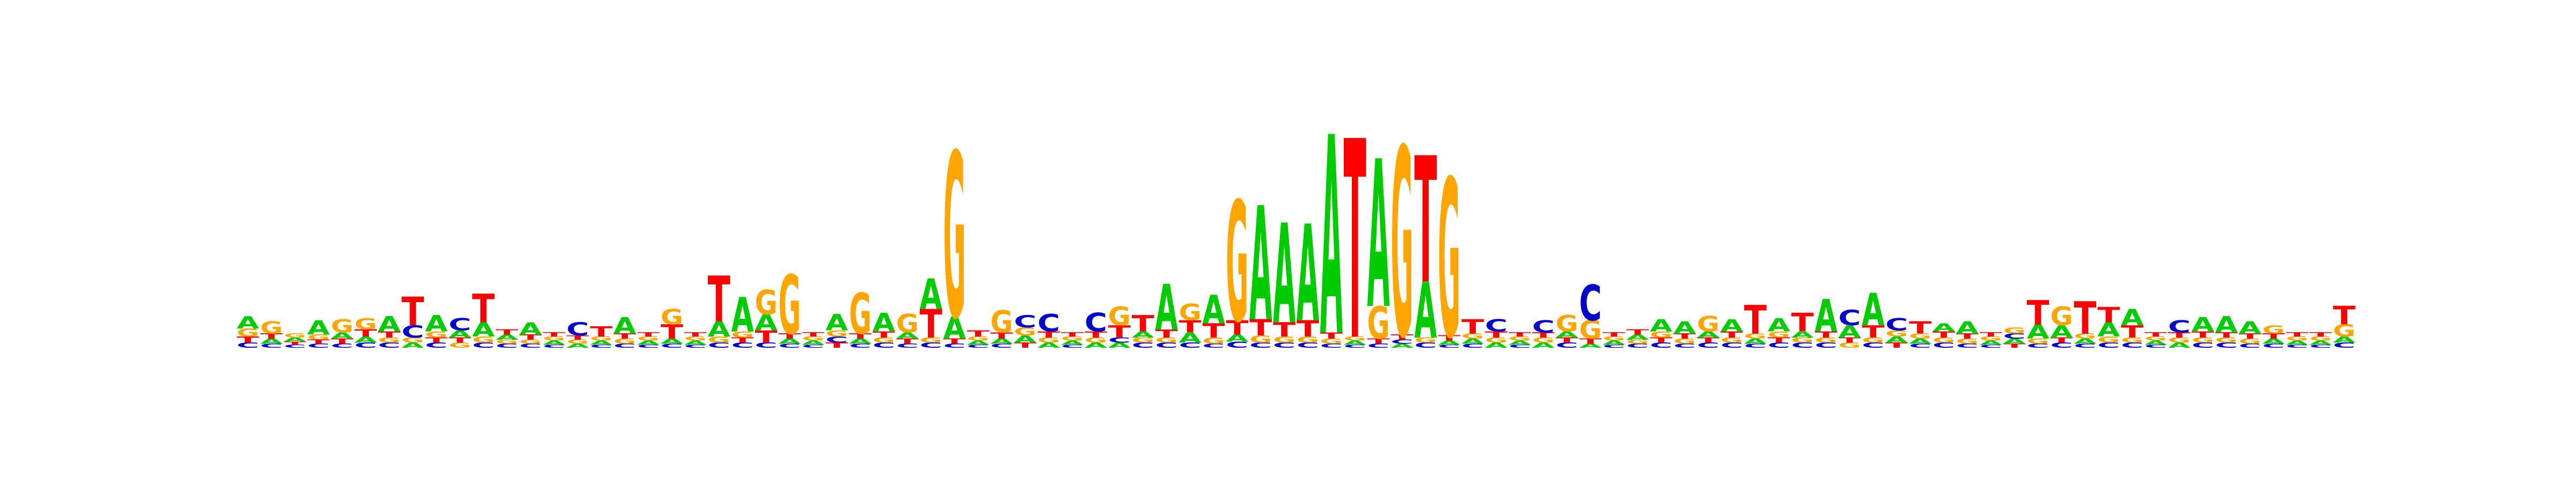 This screenshot has height=483, width=2576. I want to click on logo-letter-G-pos-64: G, so click(1732, 340).